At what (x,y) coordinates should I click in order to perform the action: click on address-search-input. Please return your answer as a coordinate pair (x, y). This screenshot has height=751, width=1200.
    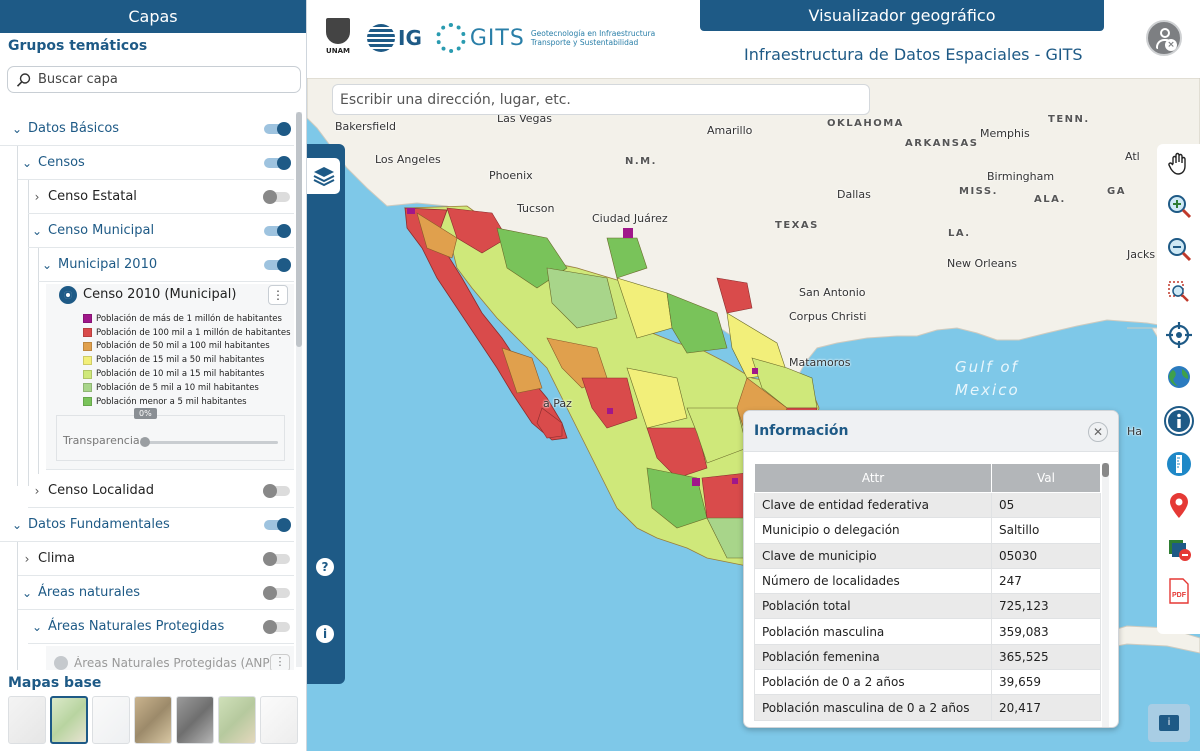
    Looking at the image, I should click on (600, 99).